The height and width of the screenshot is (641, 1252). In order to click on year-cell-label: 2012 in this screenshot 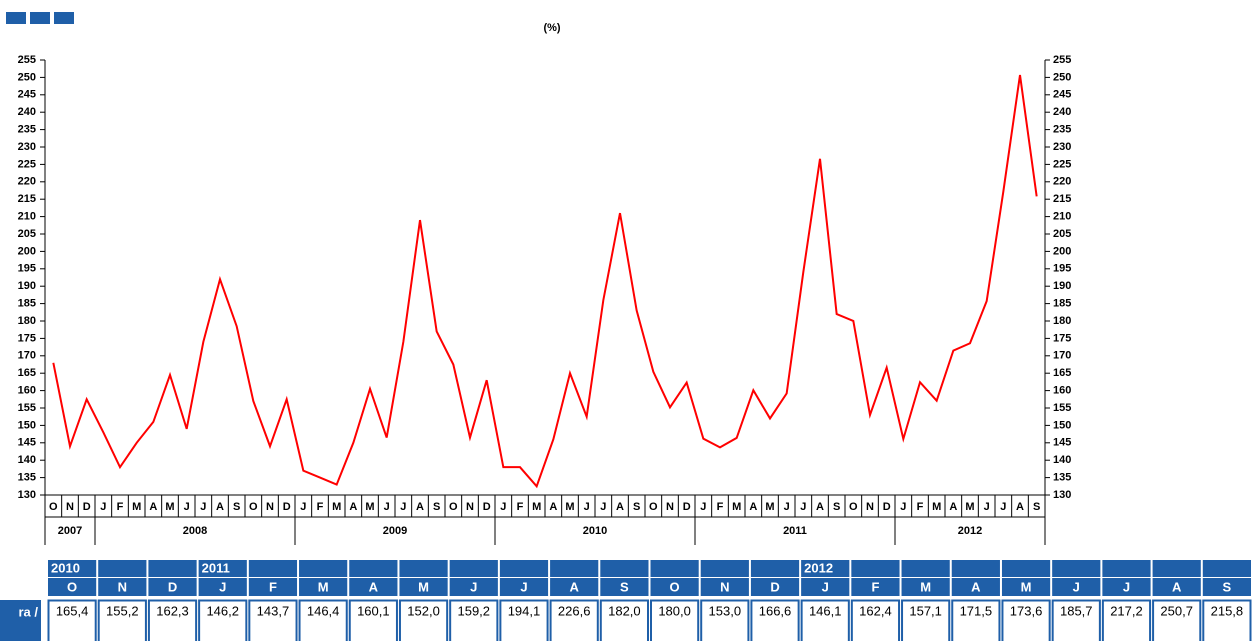, I will do `click(818, 567)`.